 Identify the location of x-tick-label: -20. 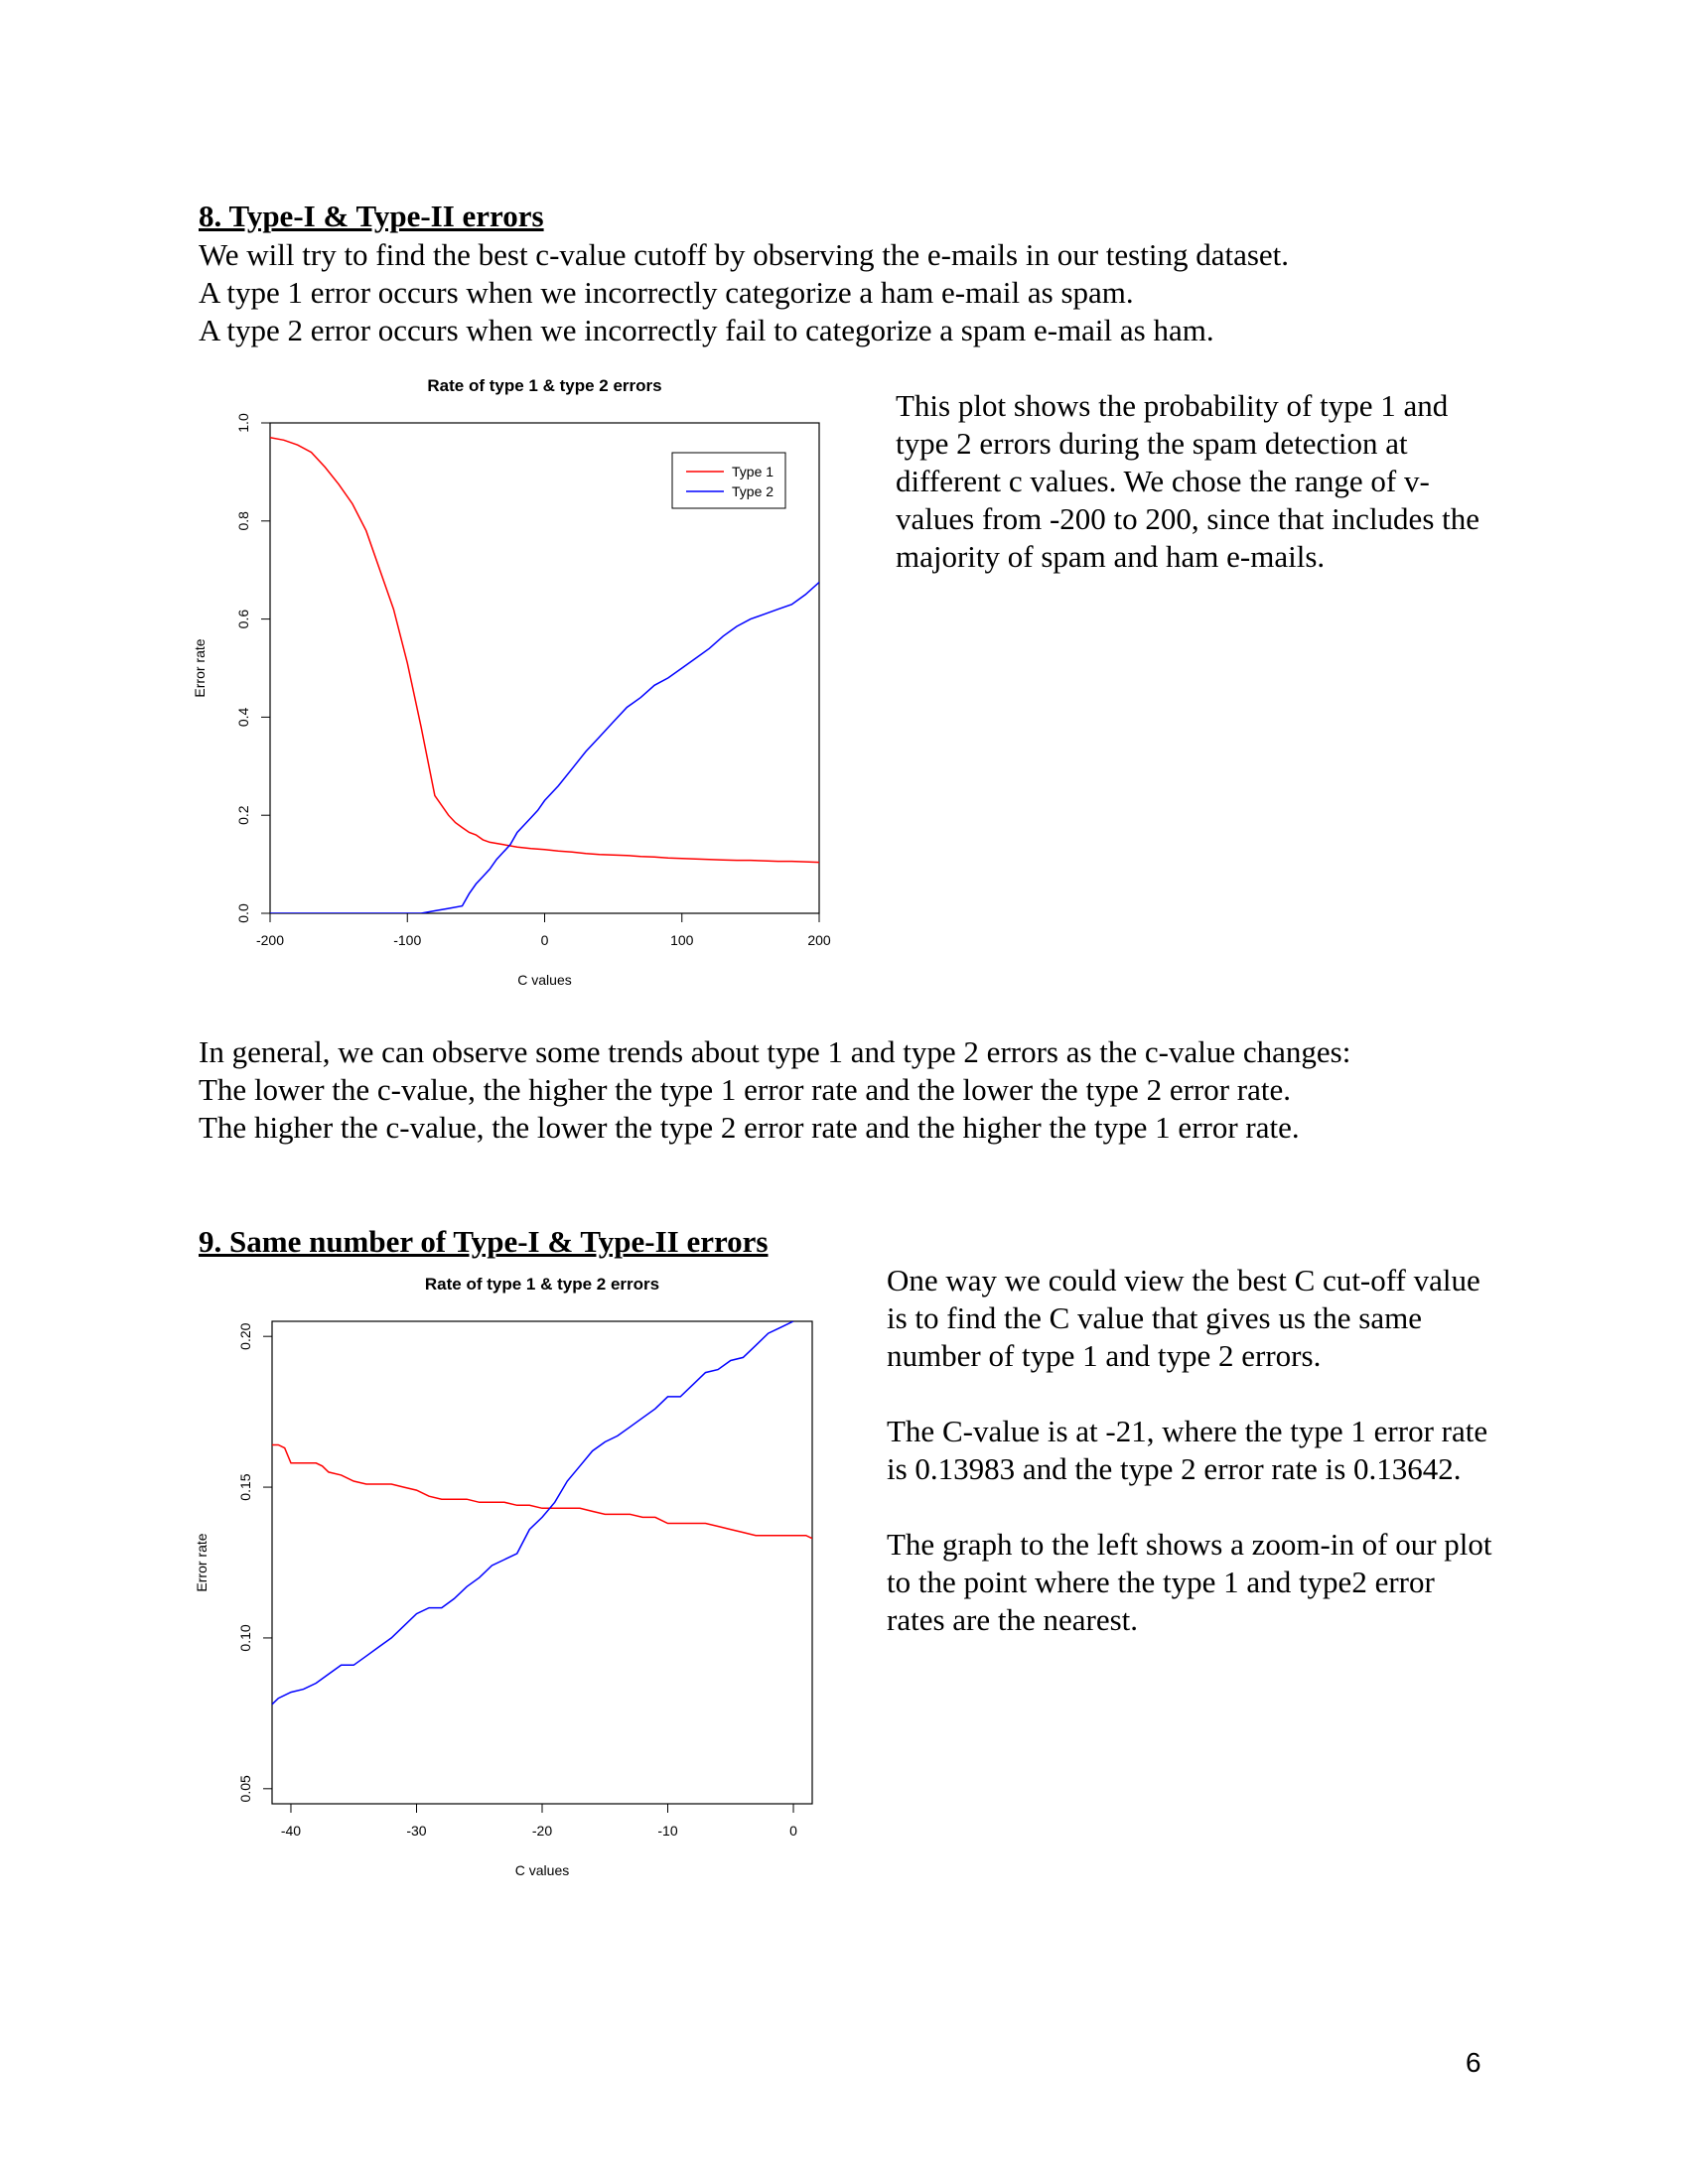
(542, 1831).